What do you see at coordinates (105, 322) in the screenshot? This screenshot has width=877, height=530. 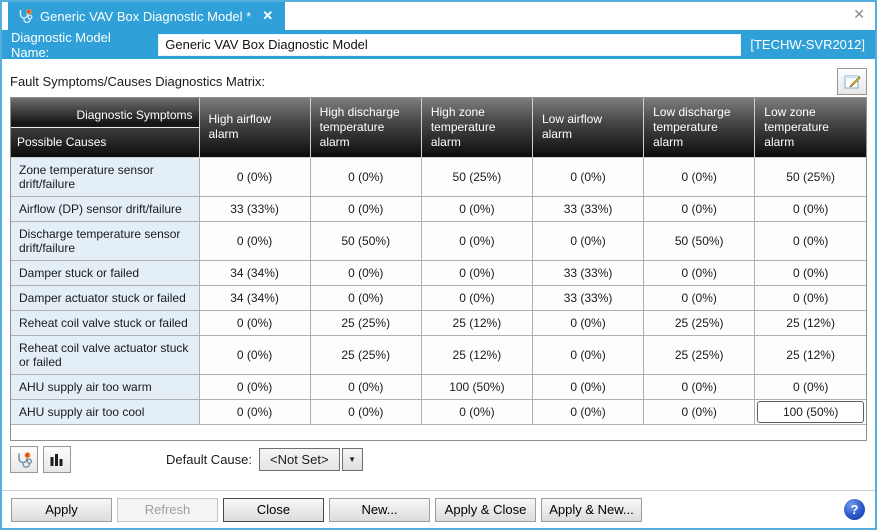 I see `cause-label: Reheat coil valve stuck or failed` at bounding box center [105, 322].